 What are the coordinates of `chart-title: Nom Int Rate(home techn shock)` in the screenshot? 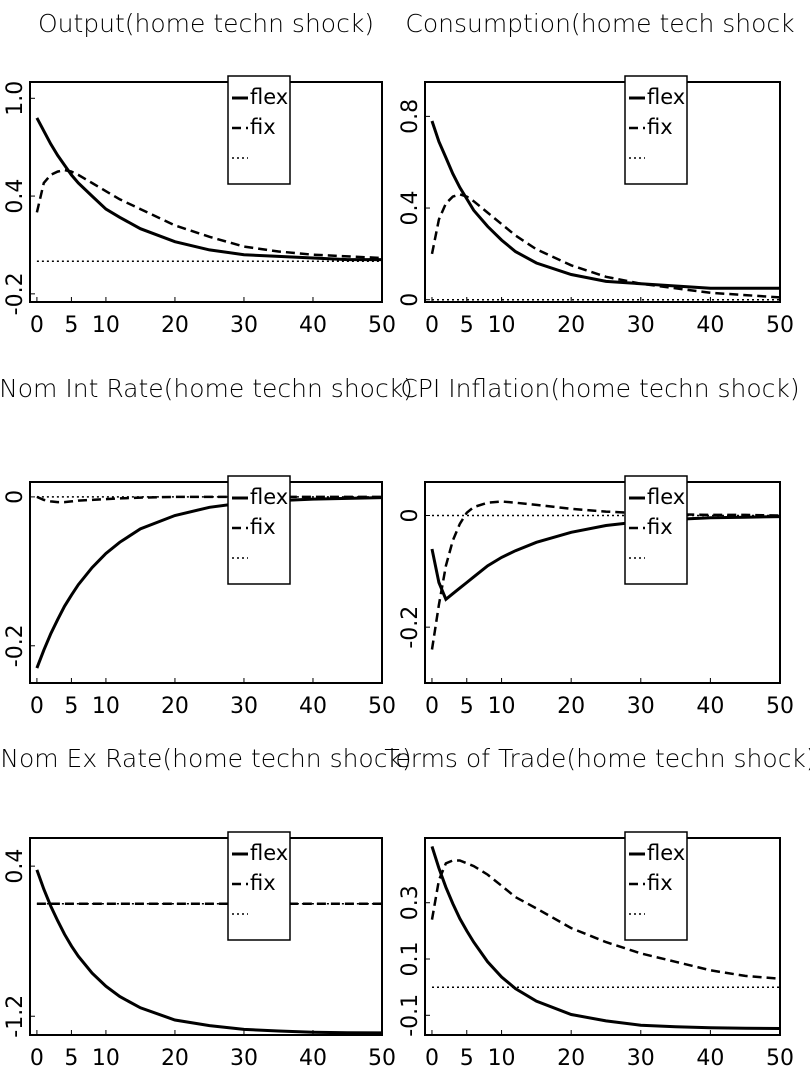 It's located at (206, 388).